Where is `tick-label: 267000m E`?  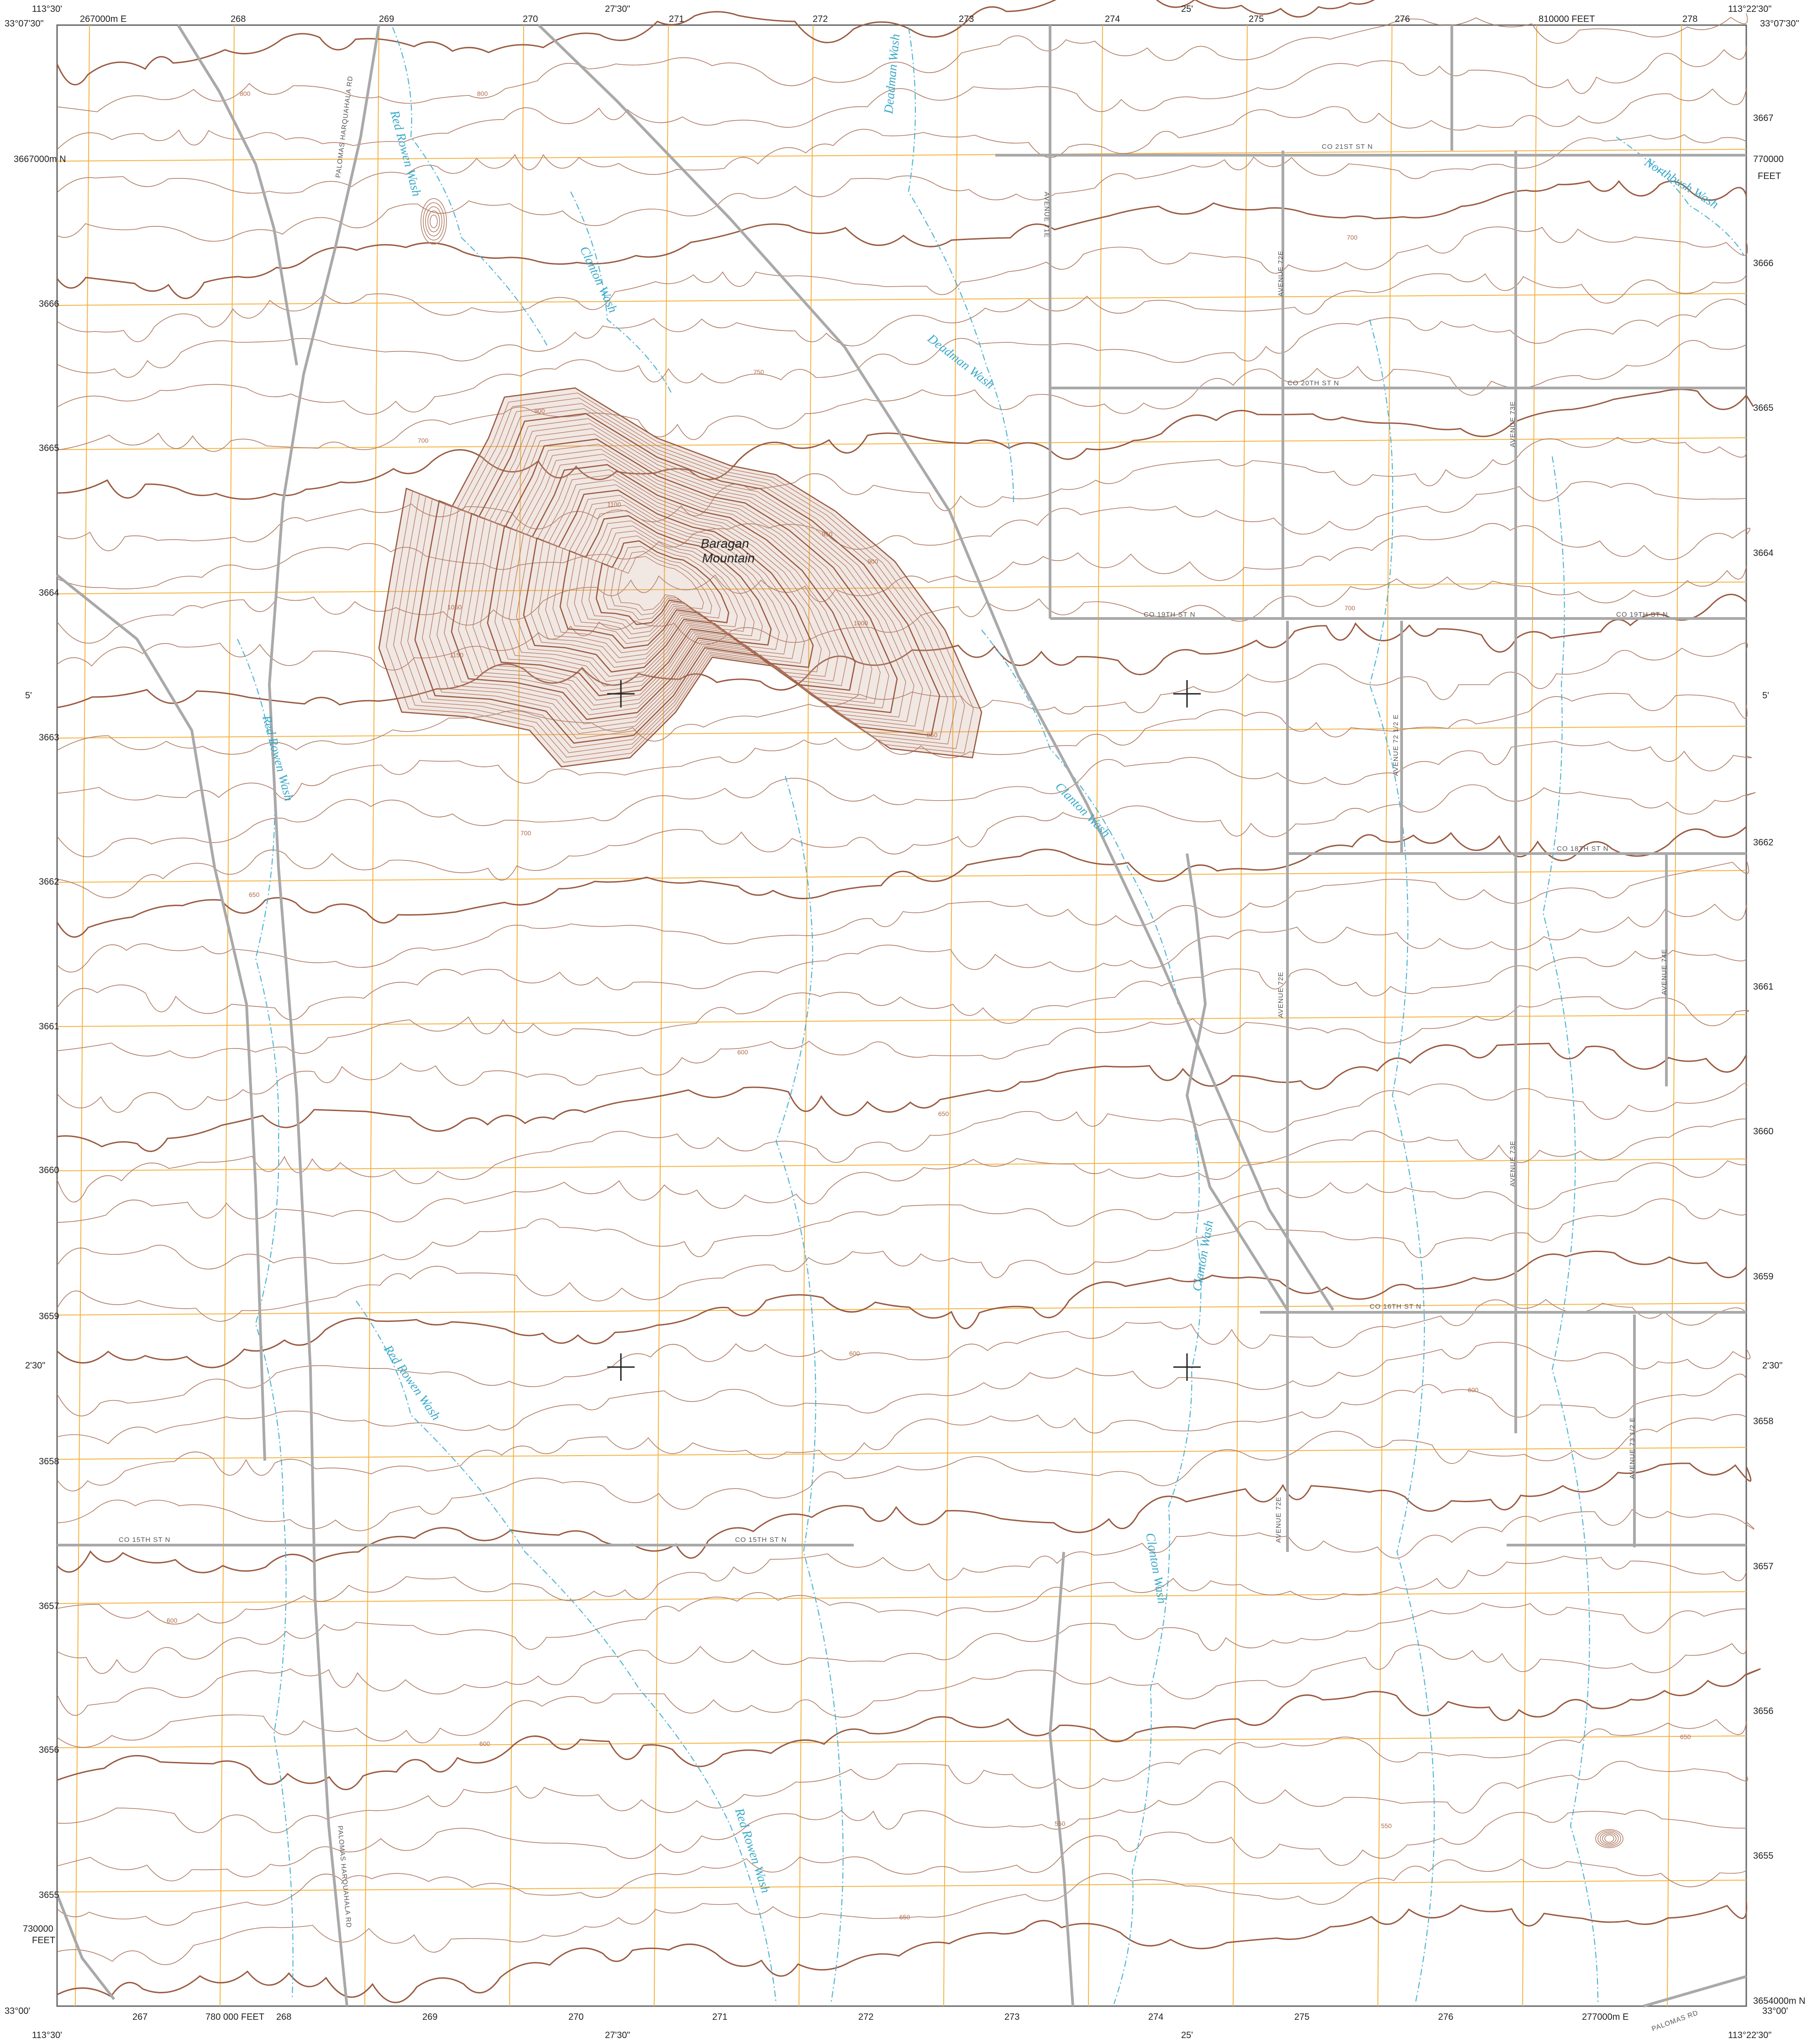 tick-label: 267000m E is located at coordinates (103, 19).